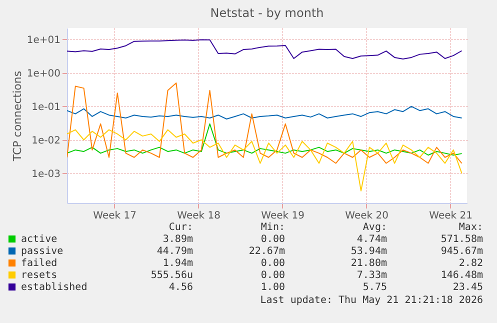  What do you see at coordinates (43, 40) in the screenshot?
I see `y-tick-label: 1e+01` at bounding box center [43, 40].